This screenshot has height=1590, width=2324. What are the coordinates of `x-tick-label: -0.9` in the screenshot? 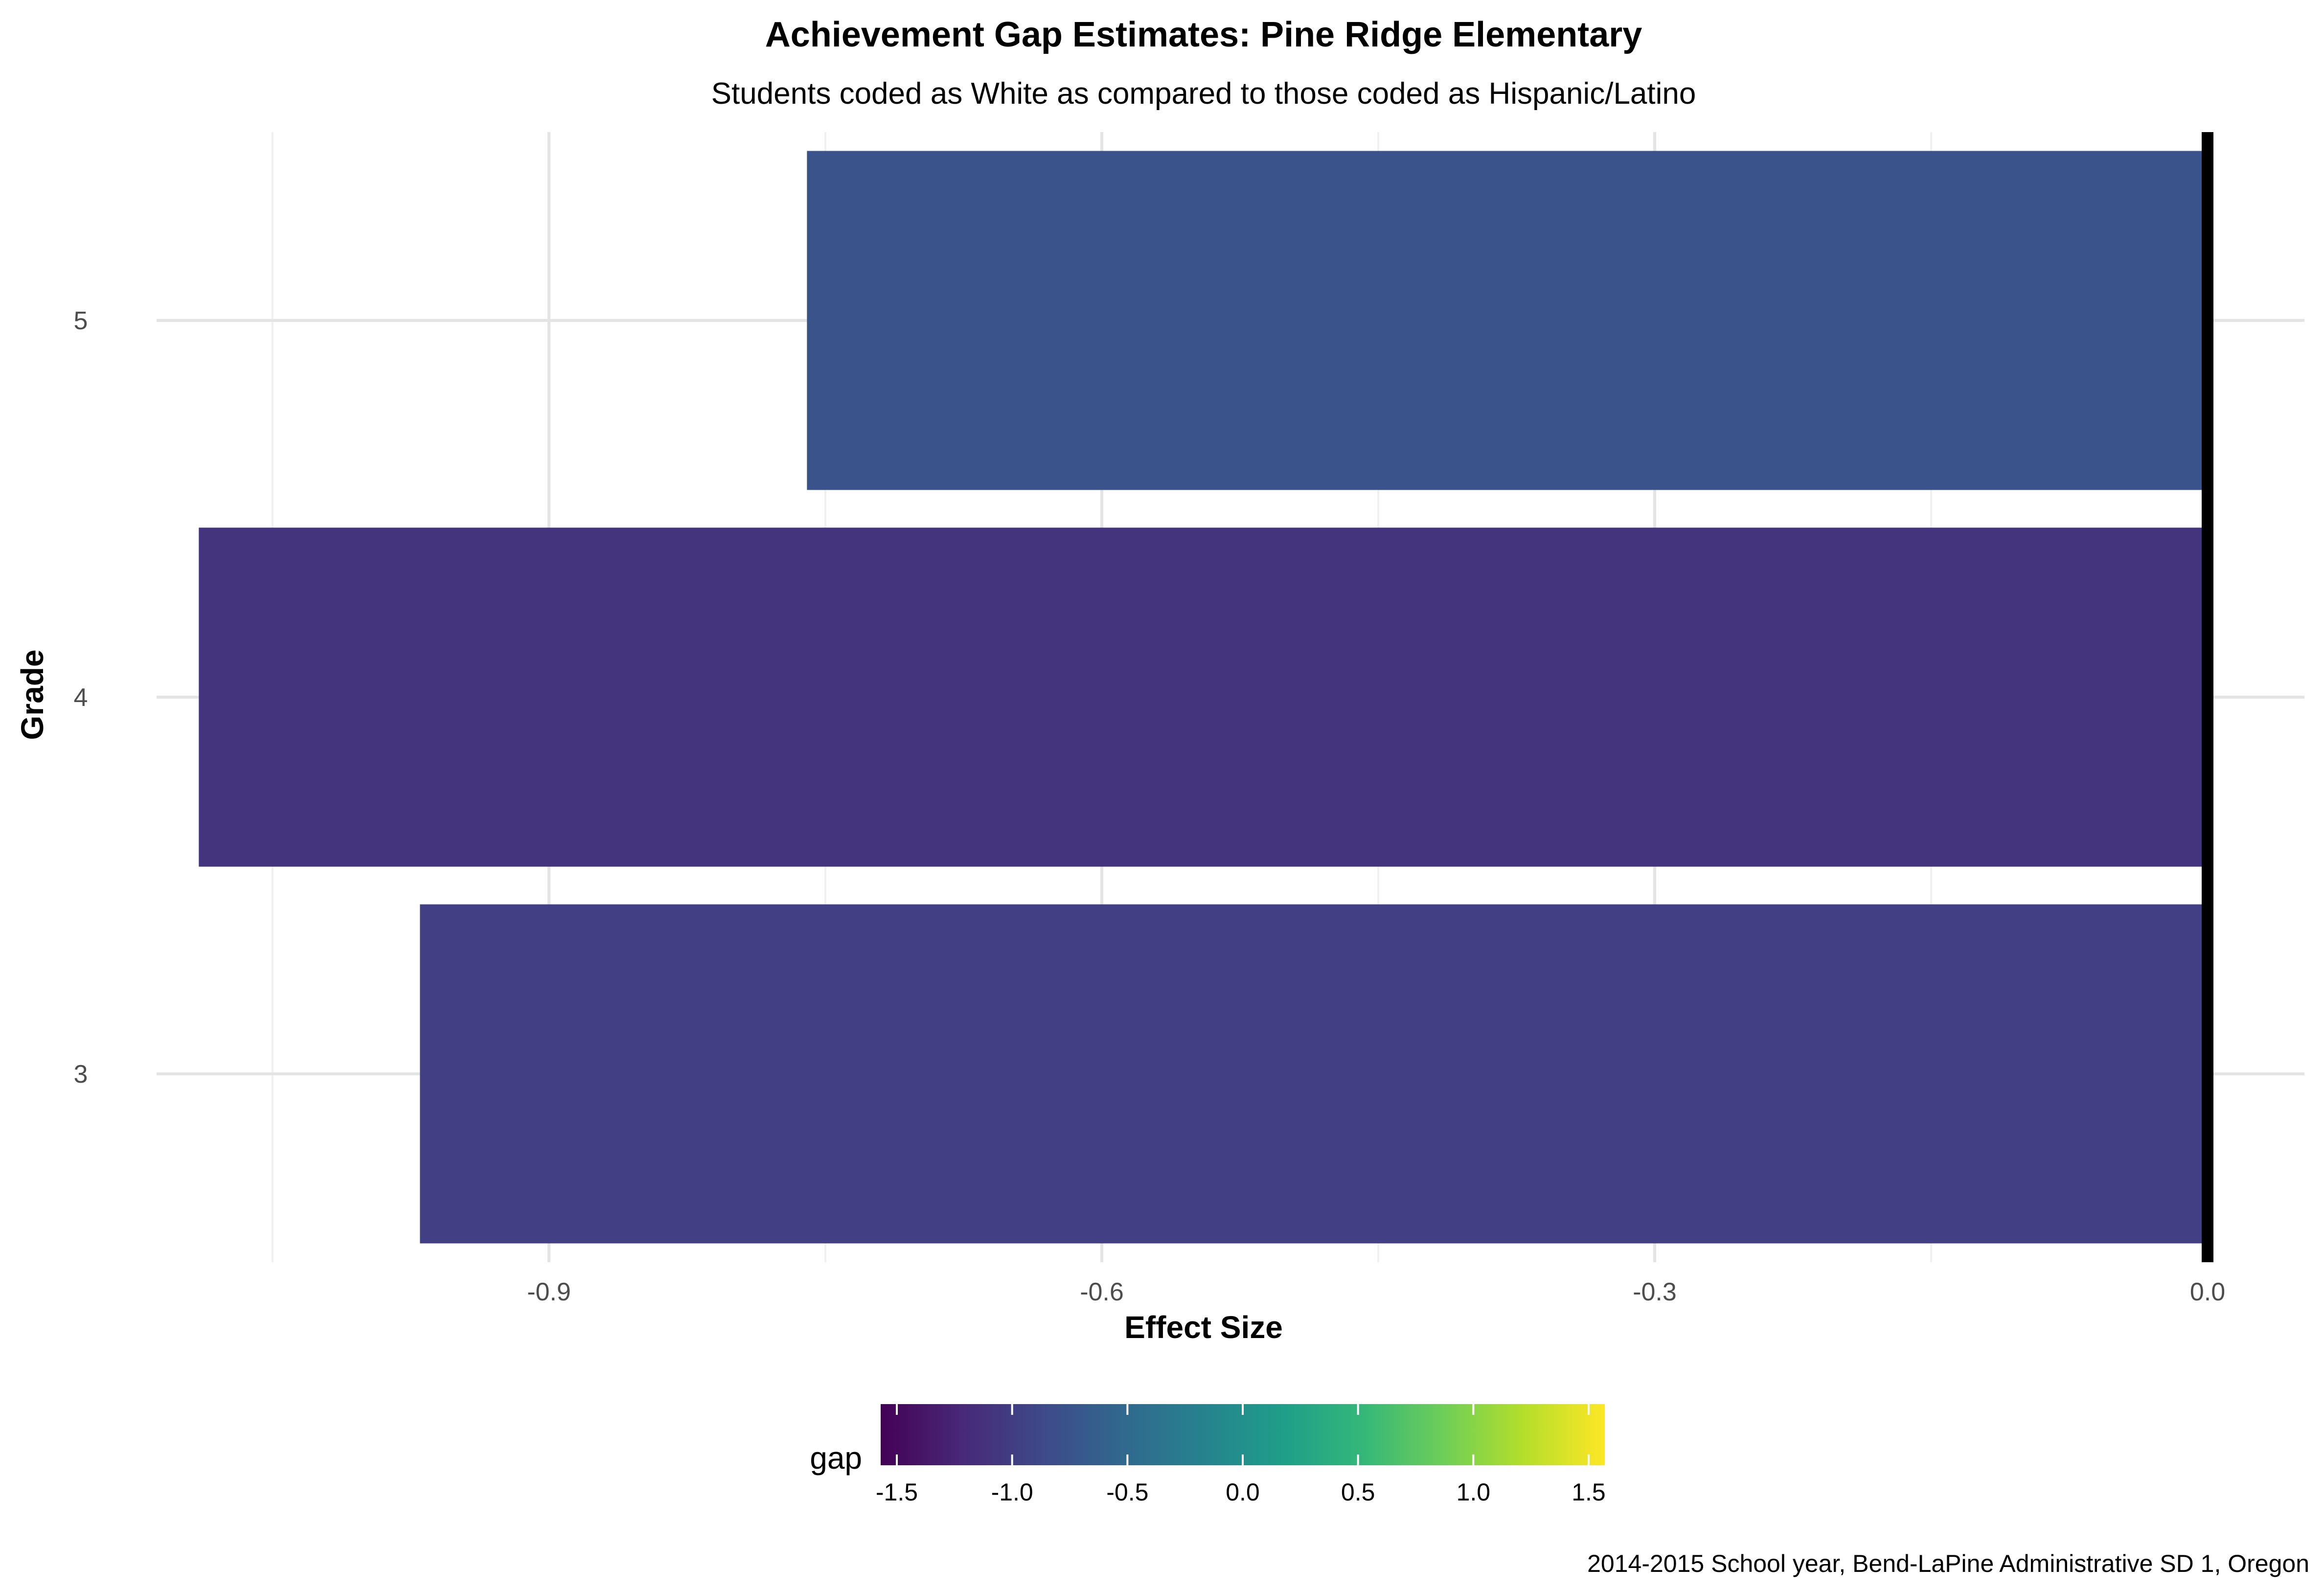 It's located at (549, 1292).